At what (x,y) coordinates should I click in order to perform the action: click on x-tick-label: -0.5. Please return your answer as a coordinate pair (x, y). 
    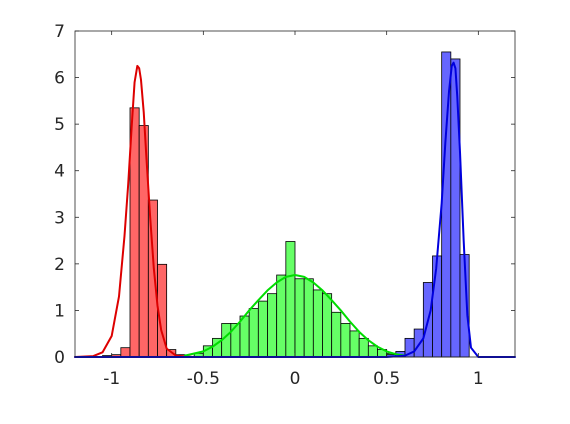
    Looking at the image, I should click on (203, 379).